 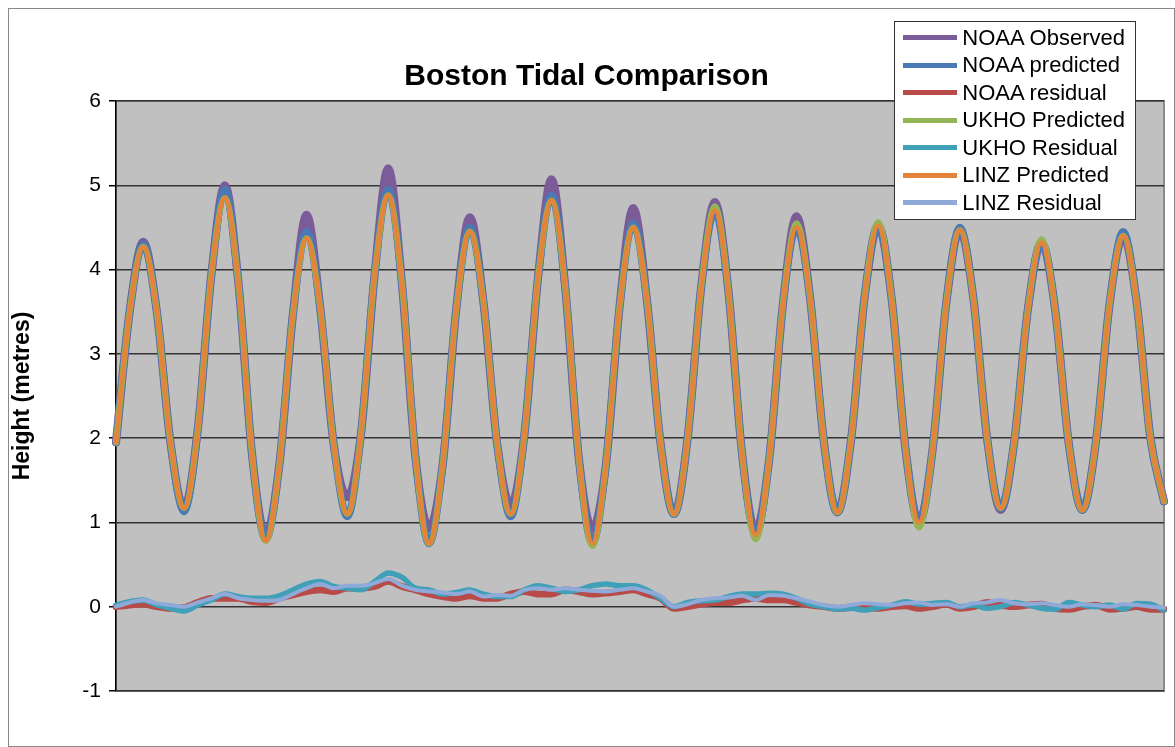 I want to click on y-axis-title: Height (metres), so click(x=21, y=396).